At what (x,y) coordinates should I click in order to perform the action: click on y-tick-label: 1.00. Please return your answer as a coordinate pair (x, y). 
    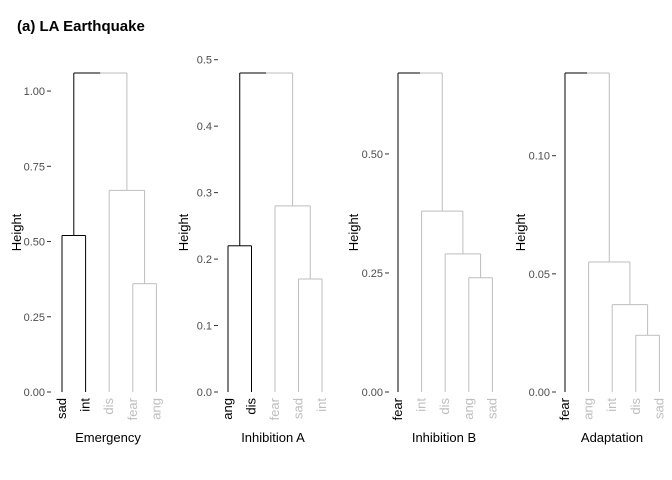
    Looking at the image, I should click on (34, 92).